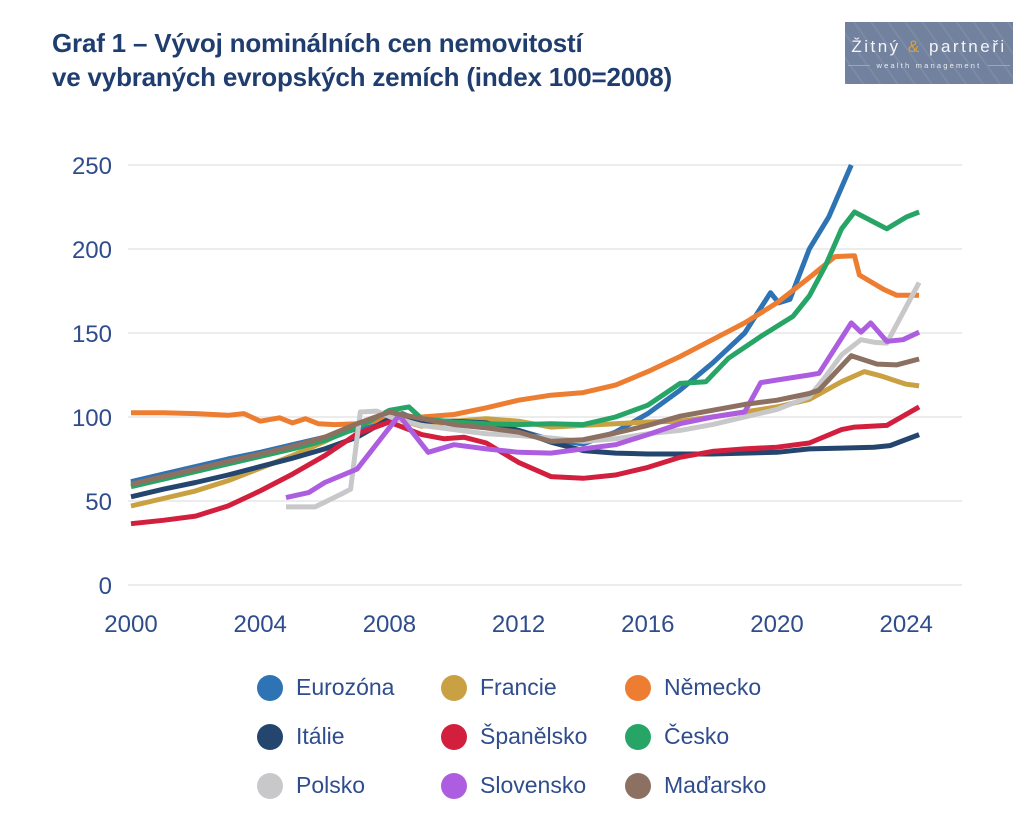  What do you see at coordinates (929, 65) in the screenshot?
I see `logo-tagline: wealth management` at bounding box center [929, 65].